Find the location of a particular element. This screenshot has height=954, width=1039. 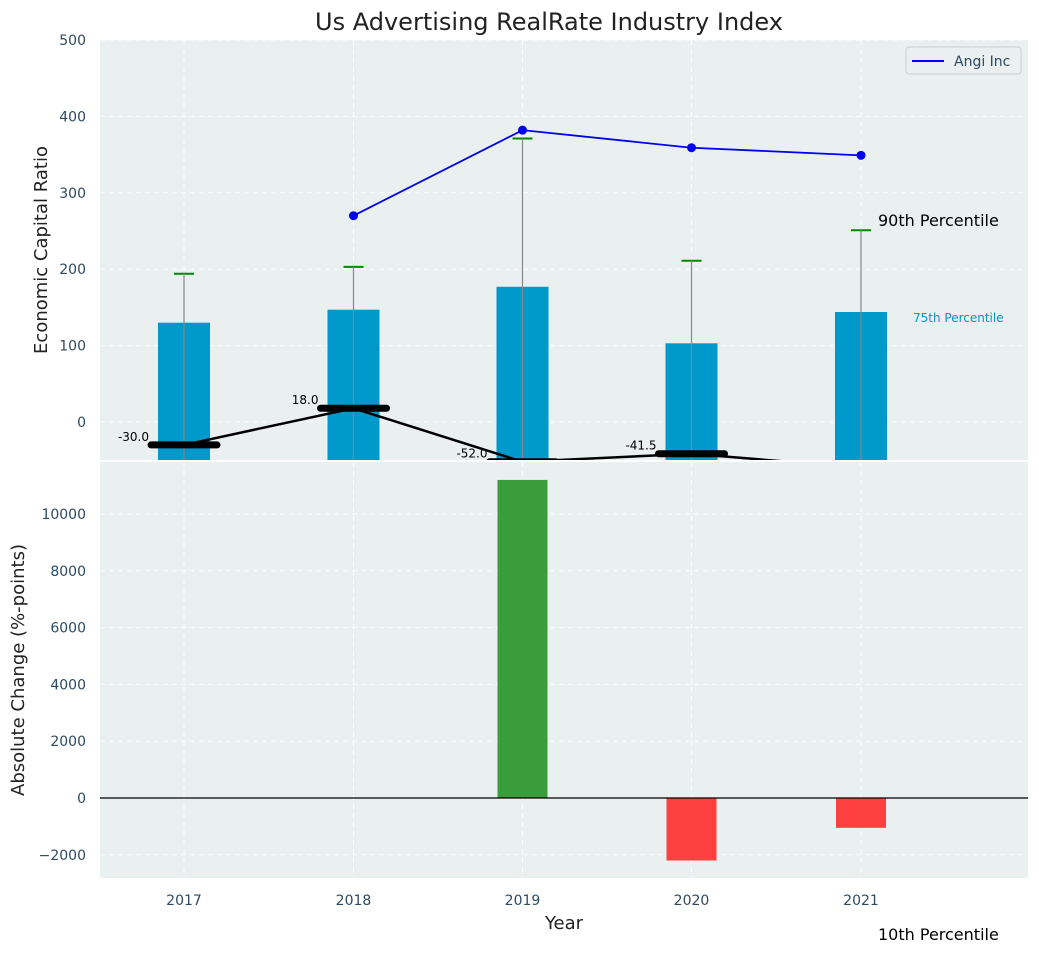

legend-box is located at coordinates (963, 60).